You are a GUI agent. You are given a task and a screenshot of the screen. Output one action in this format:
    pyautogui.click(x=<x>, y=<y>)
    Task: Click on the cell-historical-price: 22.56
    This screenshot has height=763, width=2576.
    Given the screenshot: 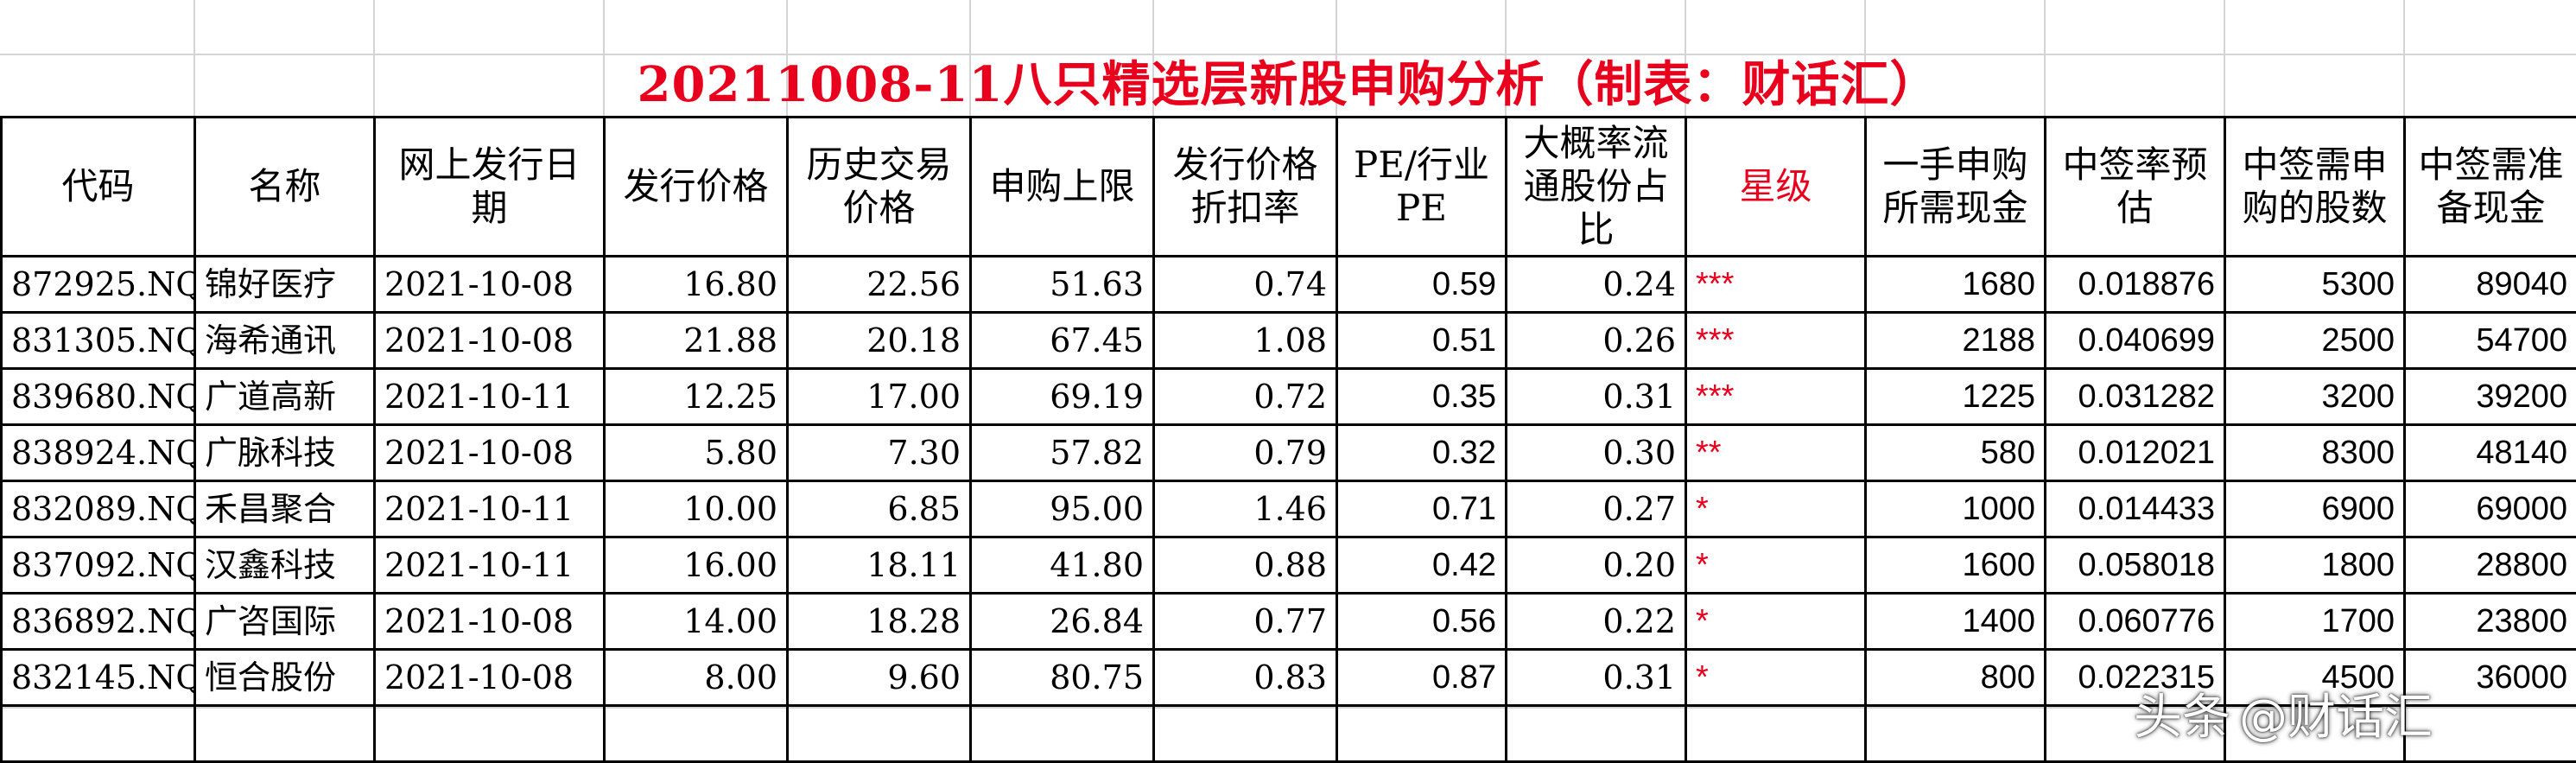 What is the action you would take?
    pyautogui.click(x=879, y=285)
    